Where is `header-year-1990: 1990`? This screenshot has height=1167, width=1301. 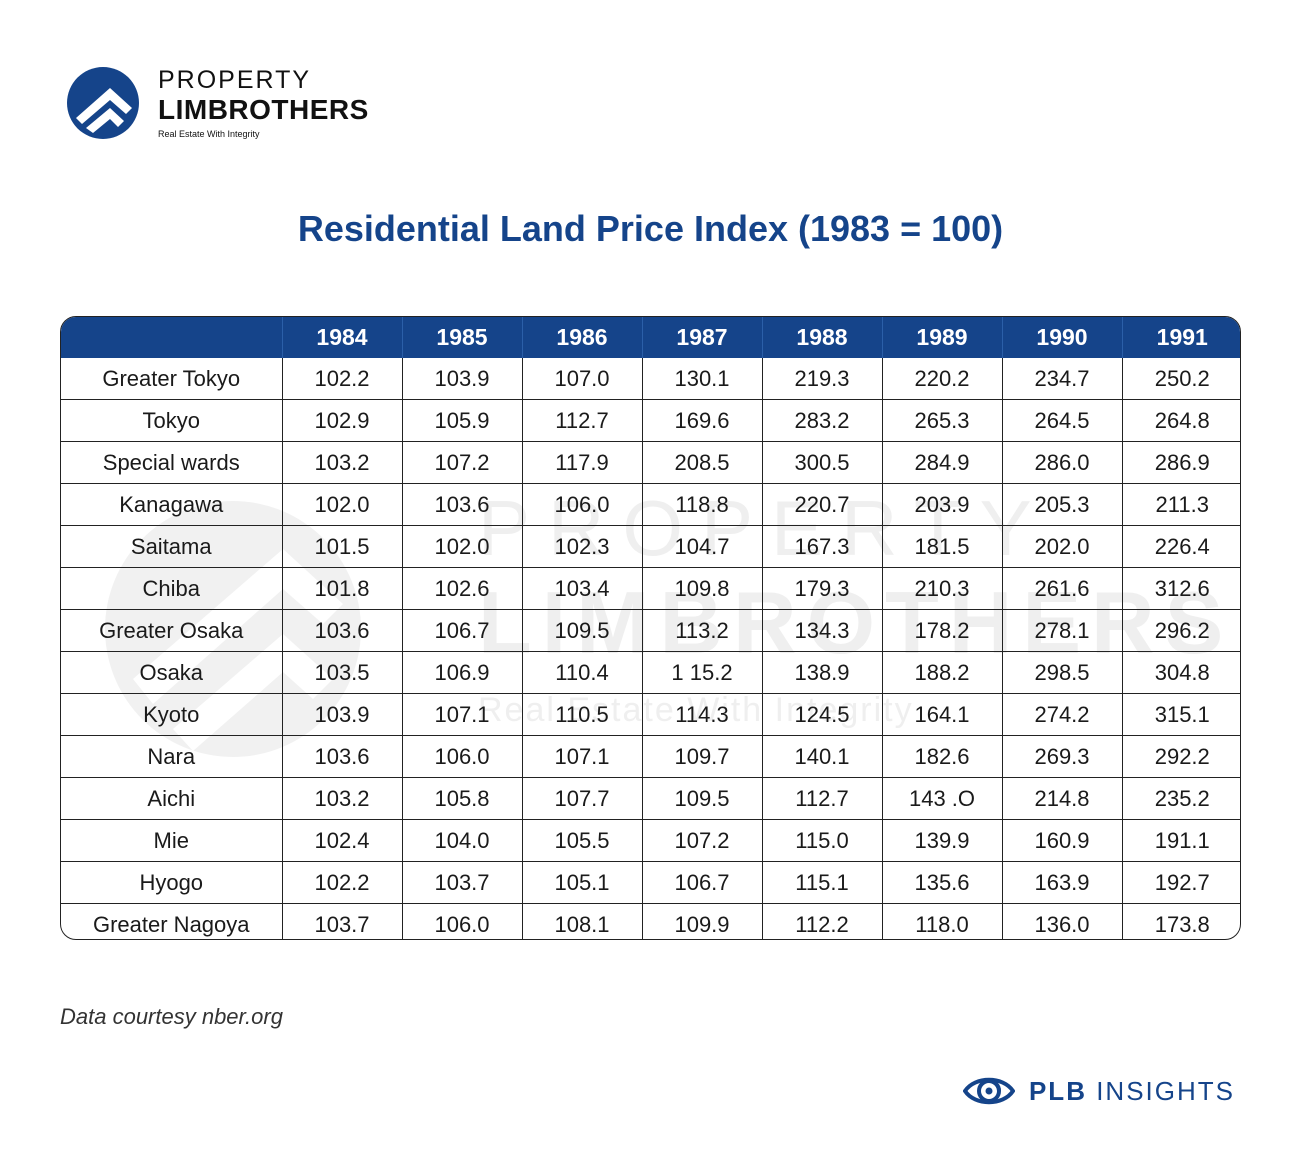
header-year-1990: 1990 is located at coordinates (1061, 337).